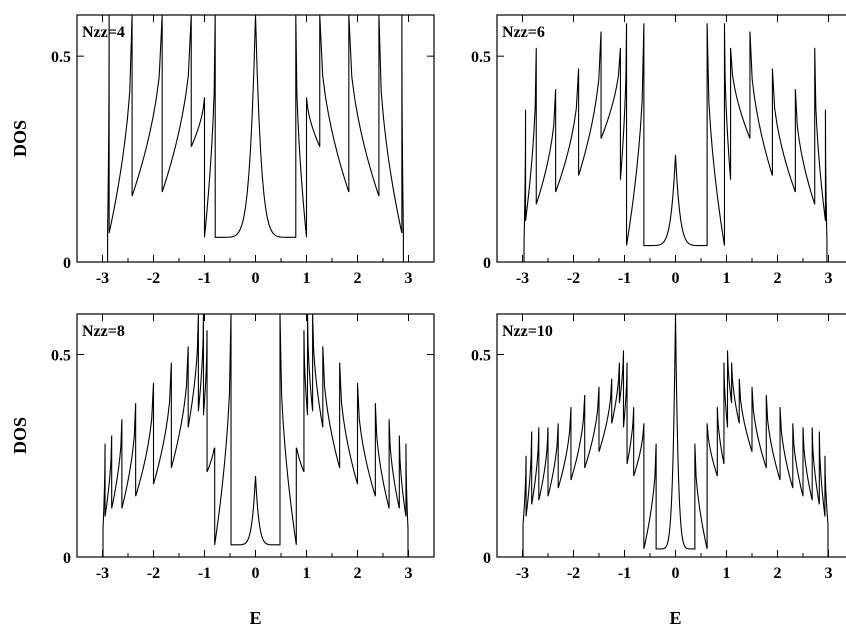 The width and height of the screenshot is (846, 626). I want to click on panel-label: Nzz=8, so click(103, 331).